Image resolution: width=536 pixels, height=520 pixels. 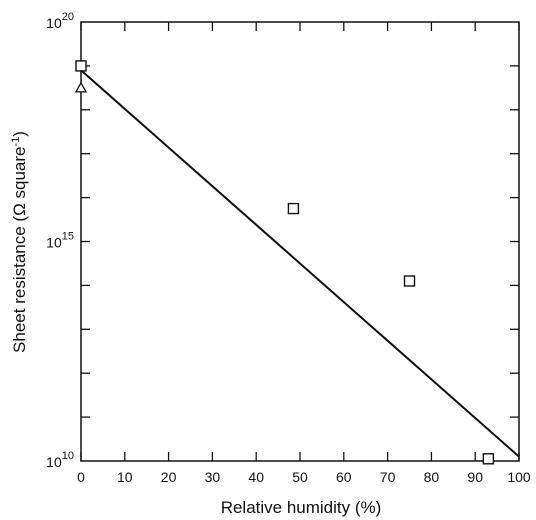 What do you see at coordinates (300, 477) in the screenshot?
I see `x-tick-label: 50` at bounding box center [300, 477].